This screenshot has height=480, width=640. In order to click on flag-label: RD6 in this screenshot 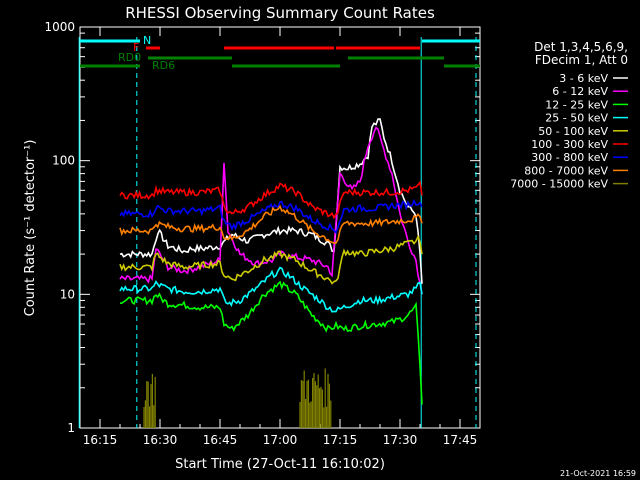, I will do `click(163, 65)`.